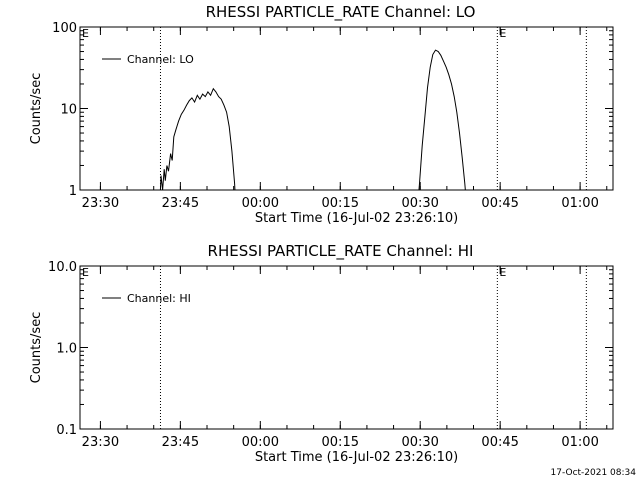 The width and height of the screenshot is (640, 485). I want to click on hi-x-tick-label: 00:45, so click(499, 442).